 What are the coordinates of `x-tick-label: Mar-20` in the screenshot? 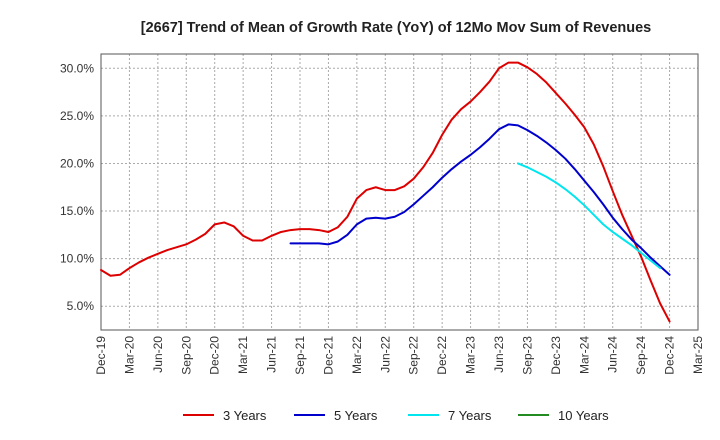 It's located at (129, 355).